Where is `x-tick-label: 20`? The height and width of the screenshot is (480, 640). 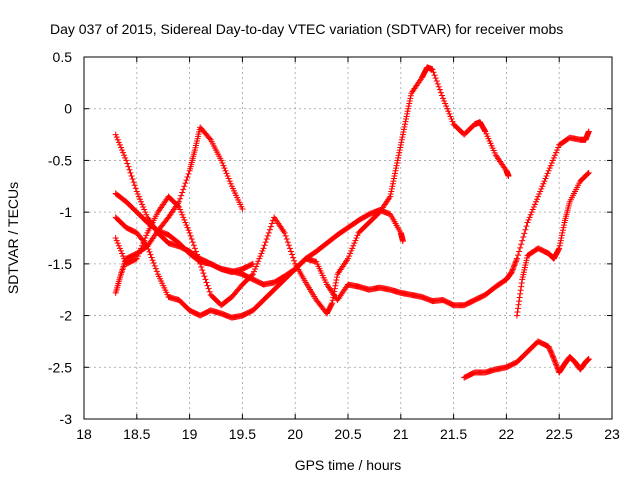
x-tick-label: 20 is located at coordinates (295, 434).